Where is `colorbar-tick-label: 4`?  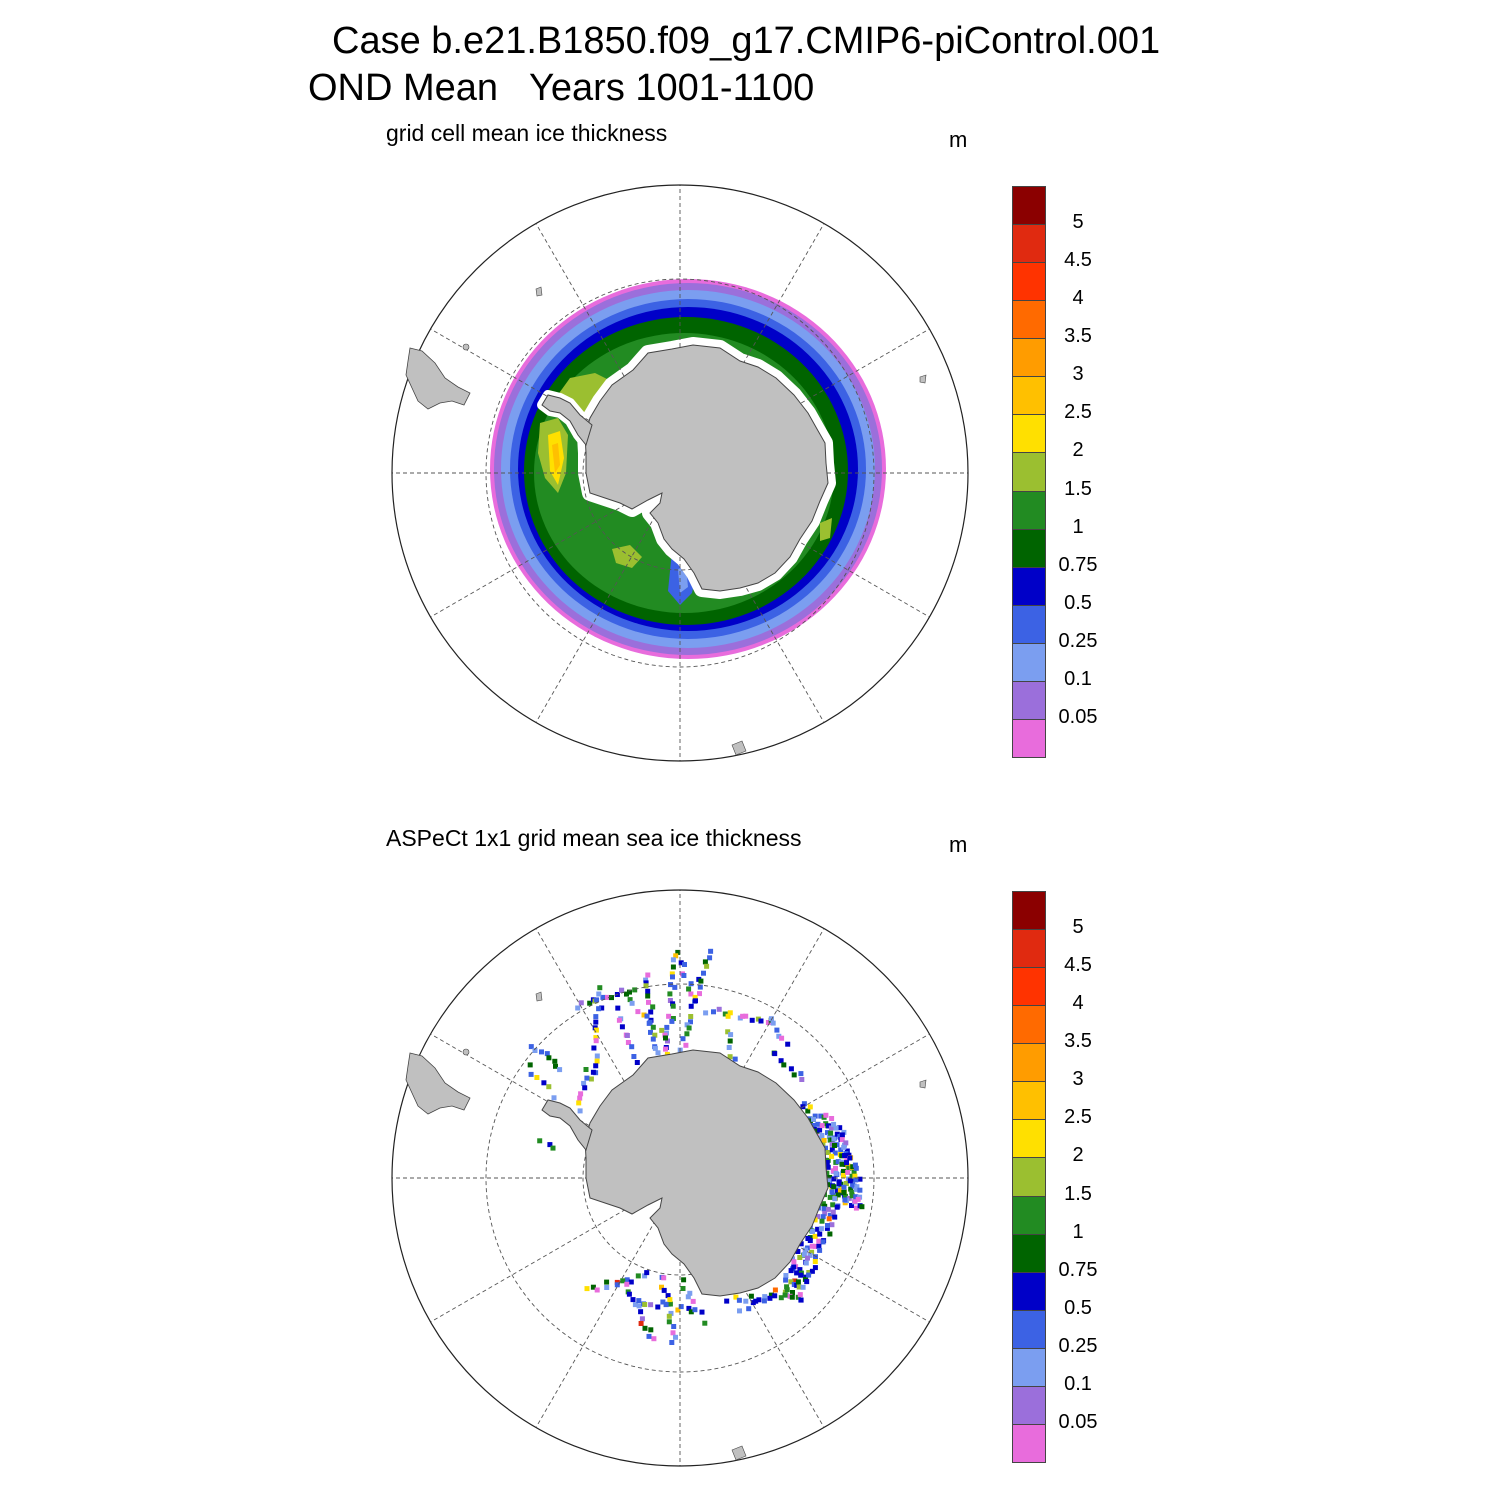
colorbar-tick-label: 4 is located at coordinates (1078, 298).